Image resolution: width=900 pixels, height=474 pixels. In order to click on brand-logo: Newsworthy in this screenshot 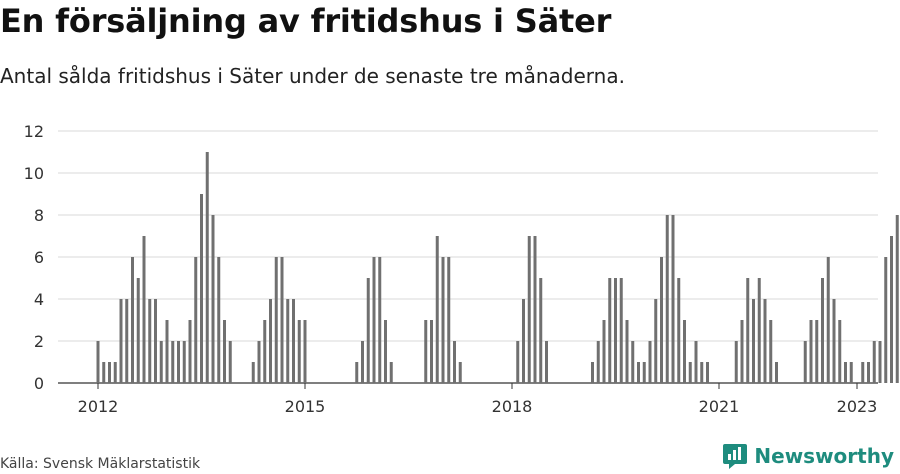, I will do `click(808, 456)`.